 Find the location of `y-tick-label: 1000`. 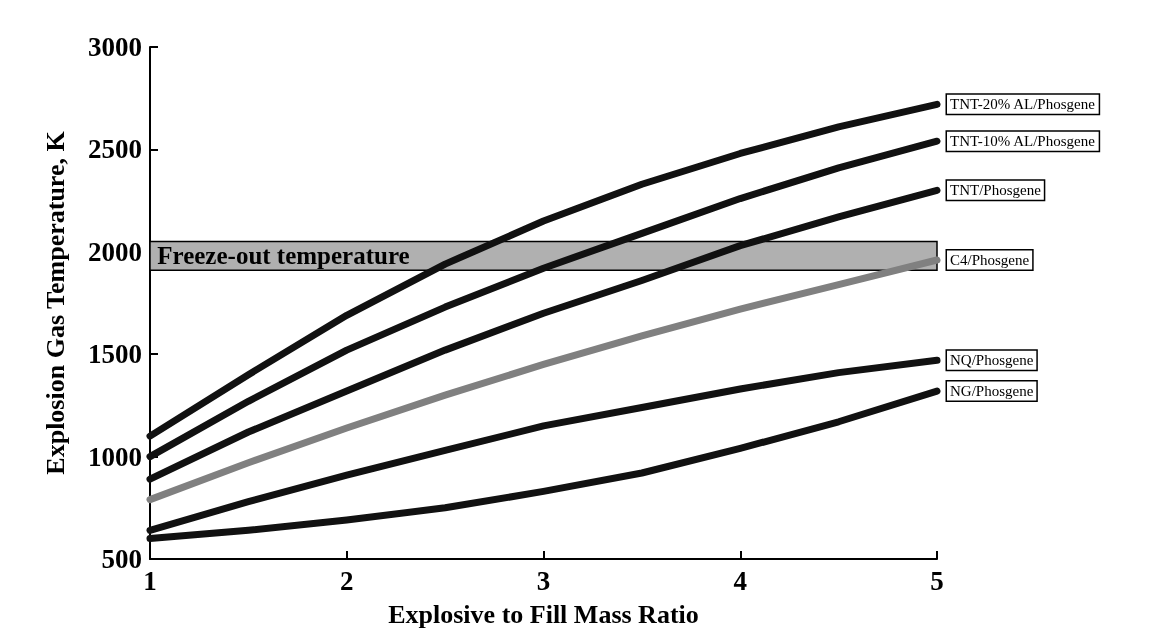

y-tick-label: 1000 is located at coordinates (115, 456).